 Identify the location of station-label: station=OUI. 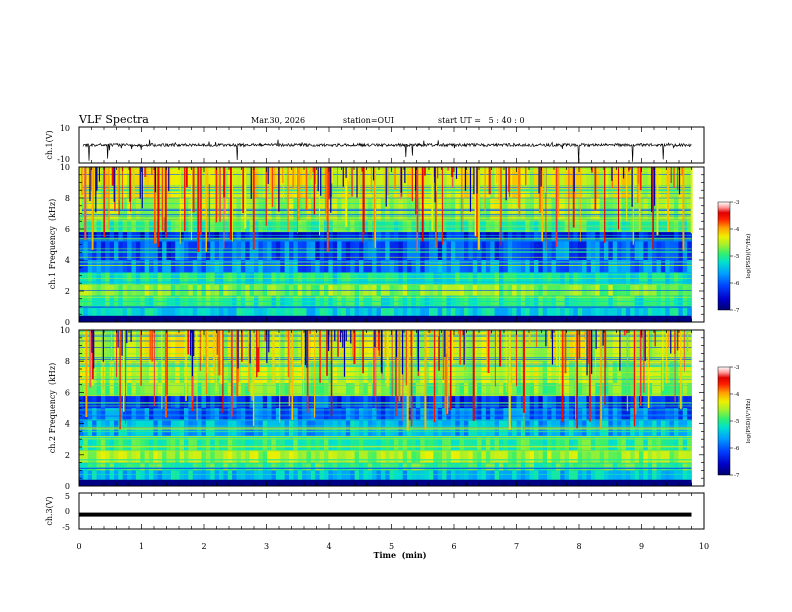
(368, 120).